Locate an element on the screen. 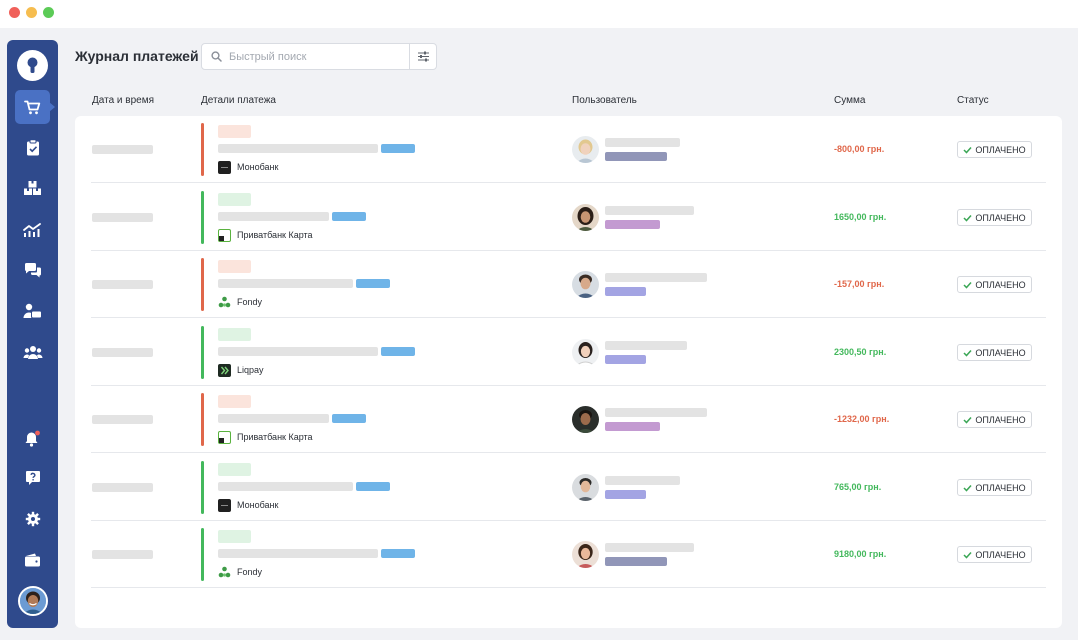  sidebar-item-notifications is located at coordinates (32, 438).